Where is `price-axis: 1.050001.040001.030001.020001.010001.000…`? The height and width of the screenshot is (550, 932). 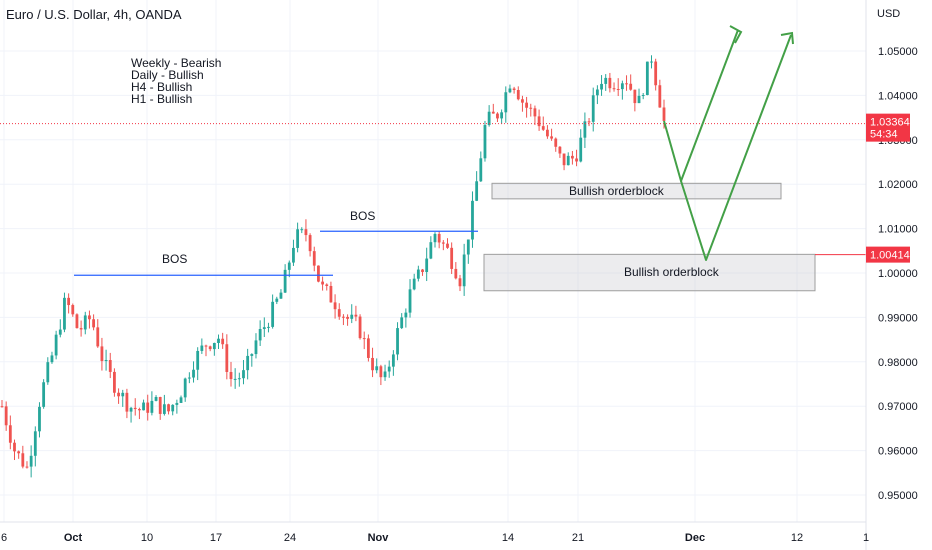 price-axis: 1.050001.040001.030001.020001.010001.000… is located at coordinates (891, 275).